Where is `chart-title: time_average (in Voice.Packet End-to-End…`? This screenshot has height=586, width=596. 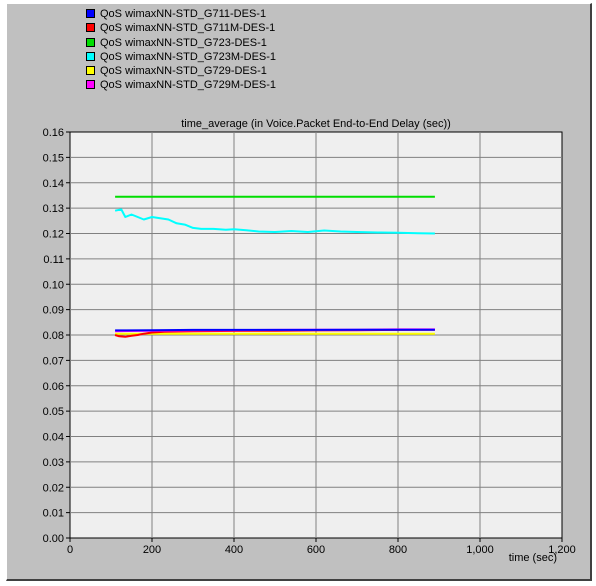 chart-title: time_average (in Voice.Packet End-to-End… is located at coordinates (316, 124).